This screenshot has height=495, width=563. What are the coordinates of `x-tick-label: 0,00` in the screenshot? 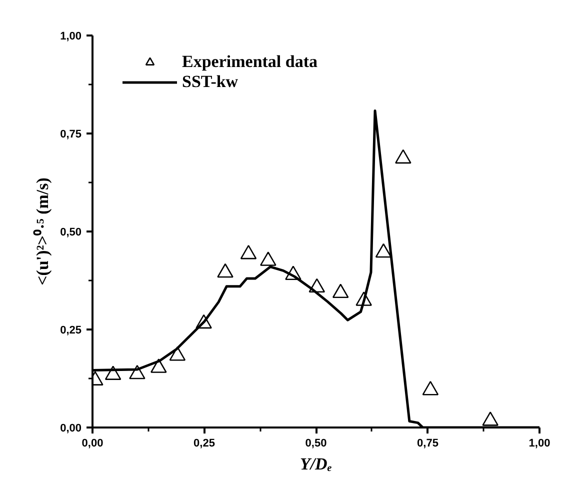 It's located at (93, 444).